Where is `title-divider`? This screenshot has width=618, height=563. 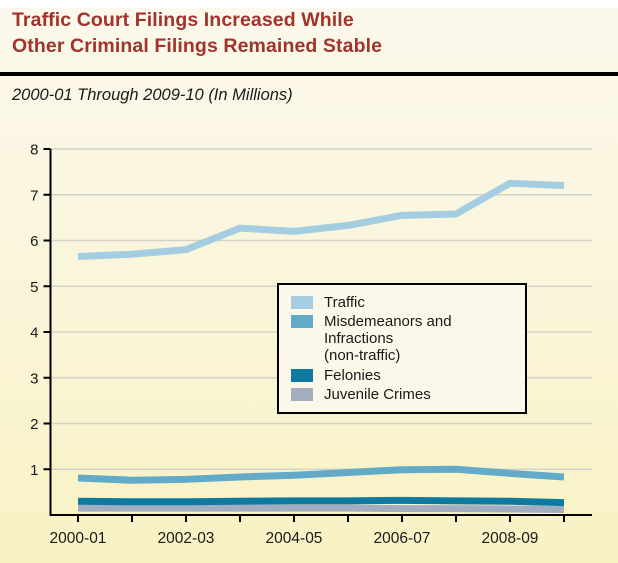 title-divider is located at coordinates (309, 74).